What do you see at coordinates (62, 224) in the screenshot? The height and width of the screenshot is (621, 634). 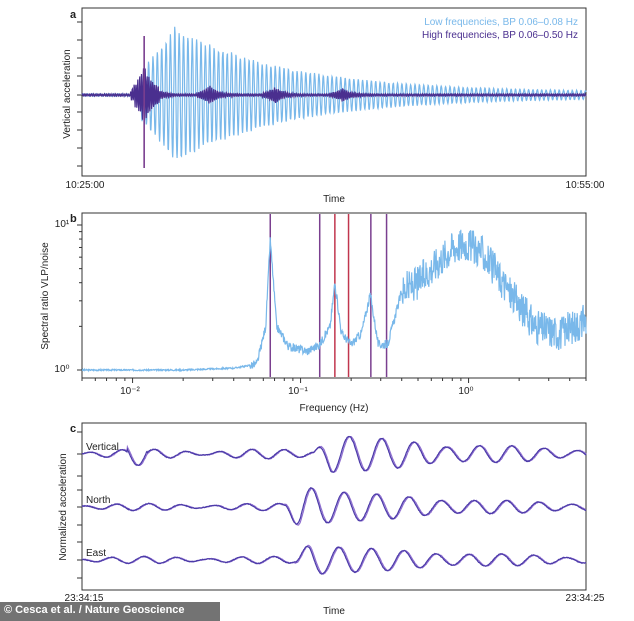 I see `panel-b-ytick-label-top: 10¹` at bounding box center [62, 224].